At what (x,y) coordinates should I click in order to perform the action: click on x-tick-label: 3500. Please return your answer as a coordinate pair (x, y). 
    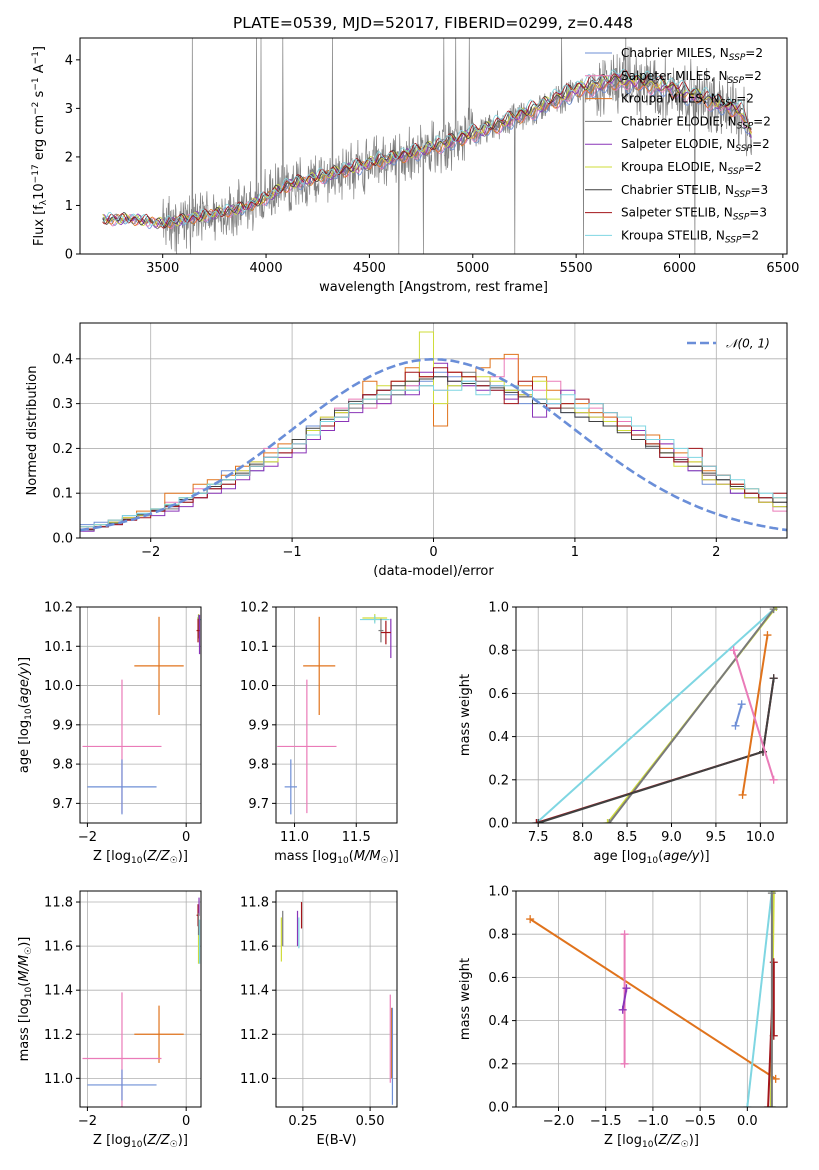
    Looking at the image, I should click on (162, 268).